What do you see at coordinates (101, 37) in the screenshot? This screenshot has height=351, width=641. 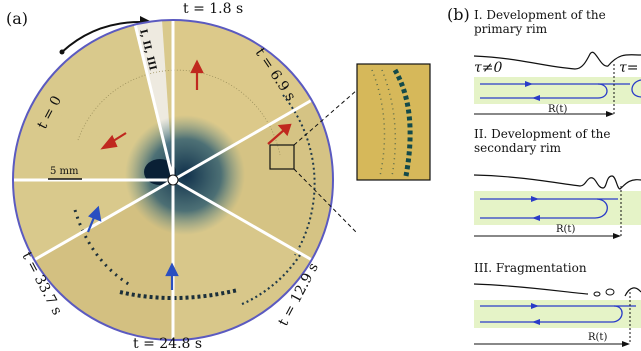 I see `rotation-arrow` at bounding box center [101, 37].